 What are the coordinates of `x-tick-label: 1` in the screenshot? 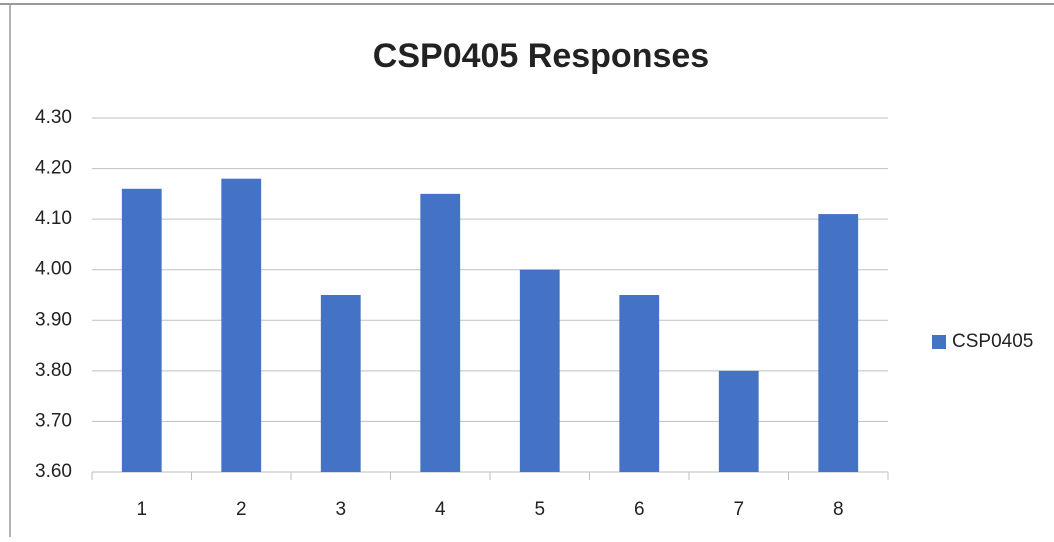 It's located at (141, 509).